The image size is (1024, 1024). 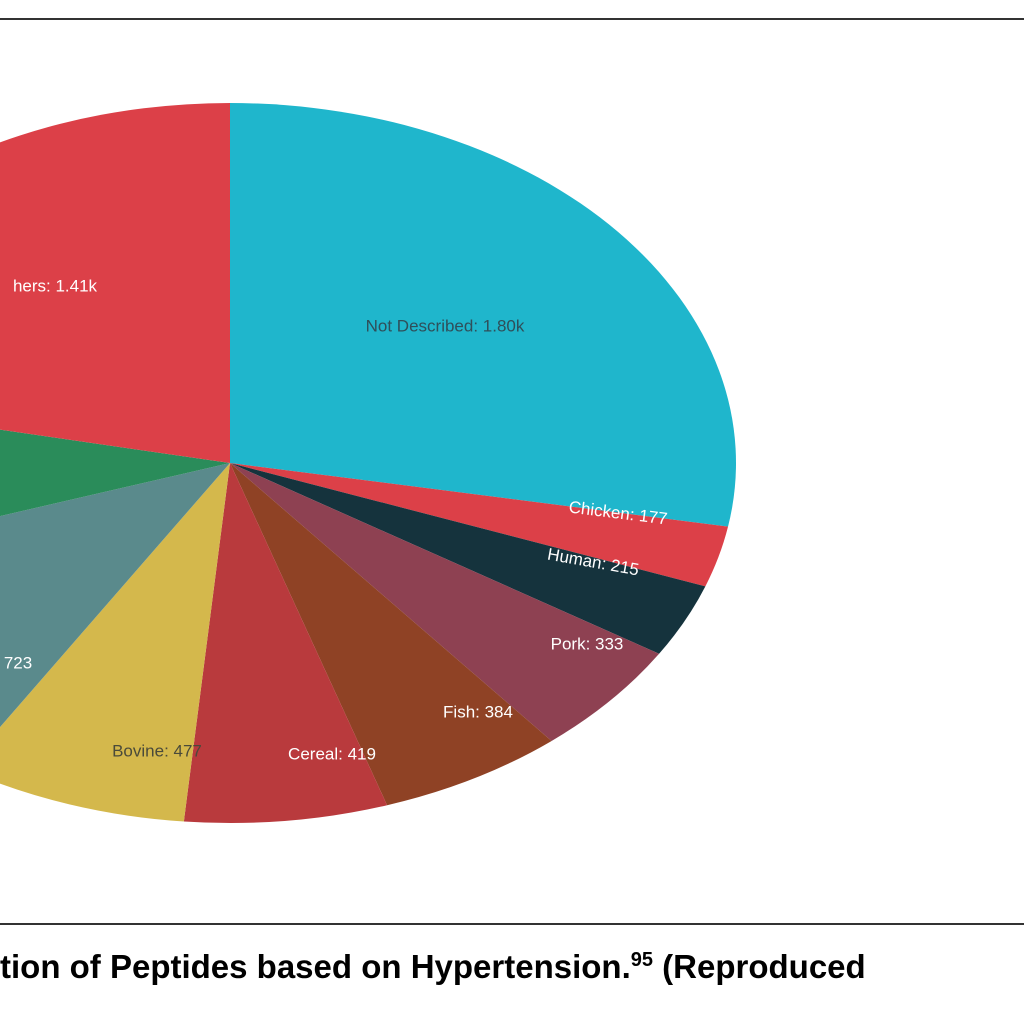 What do you see at coordinates (315, 966) in the screenshot?
I see `caption-text: tion of Peptides based on Hypertension.` at bounding box center [315, 966].